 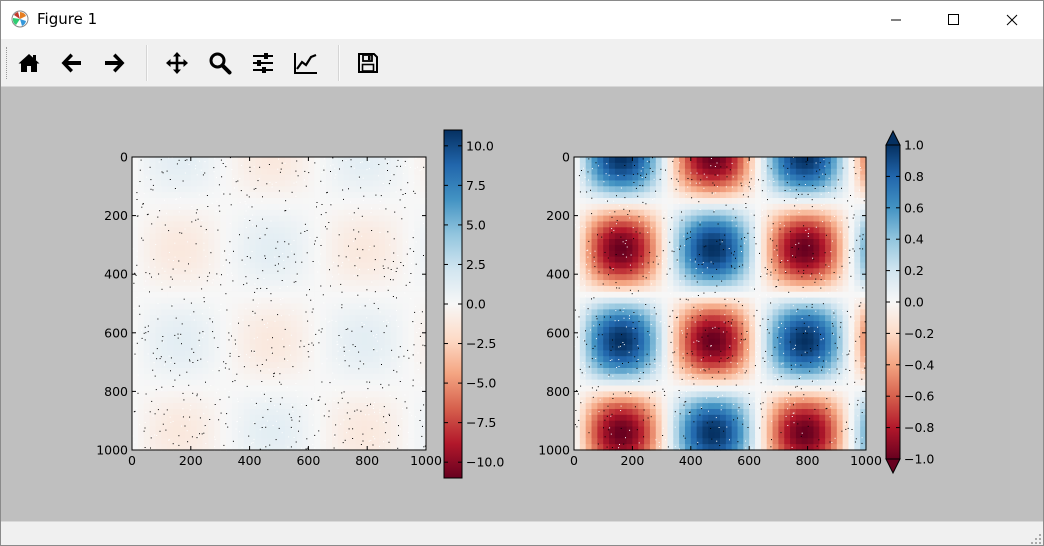 What do you see at coordinates (954, 20) in the screenshot?
I see `maximize-button` at bounding box center [954, 20].